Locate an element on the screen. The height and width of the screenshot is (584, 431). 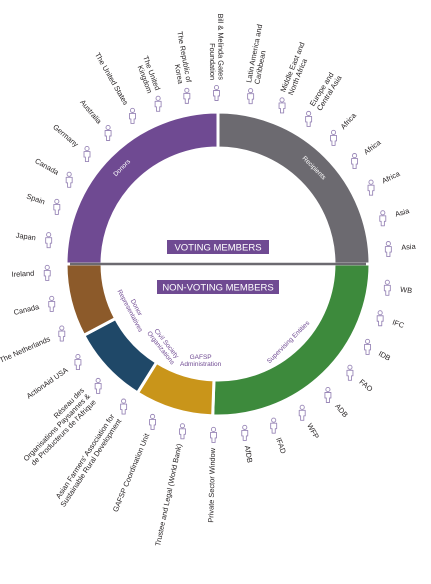
member-name: IDB is located at coordinates (384, 356).